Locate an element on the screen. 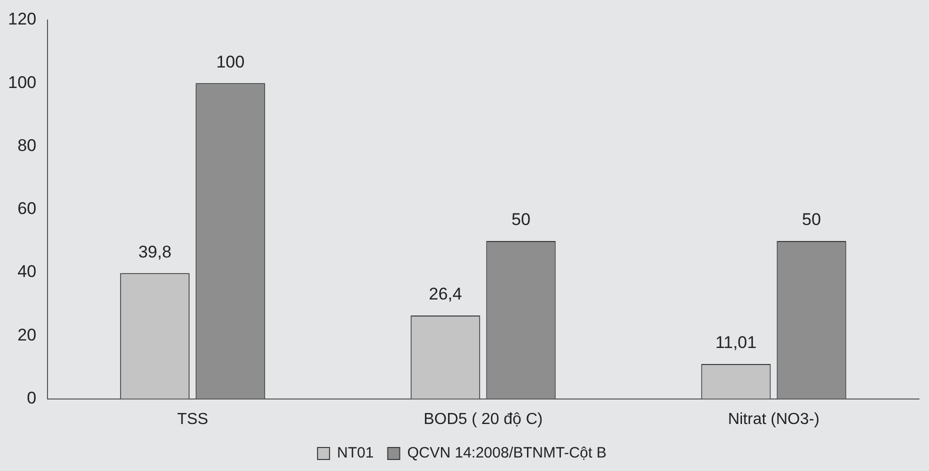 Image resolution: width=929 pixels, height=471 pixels. y-tick-label: 20 is located at coordinates (26, 334).